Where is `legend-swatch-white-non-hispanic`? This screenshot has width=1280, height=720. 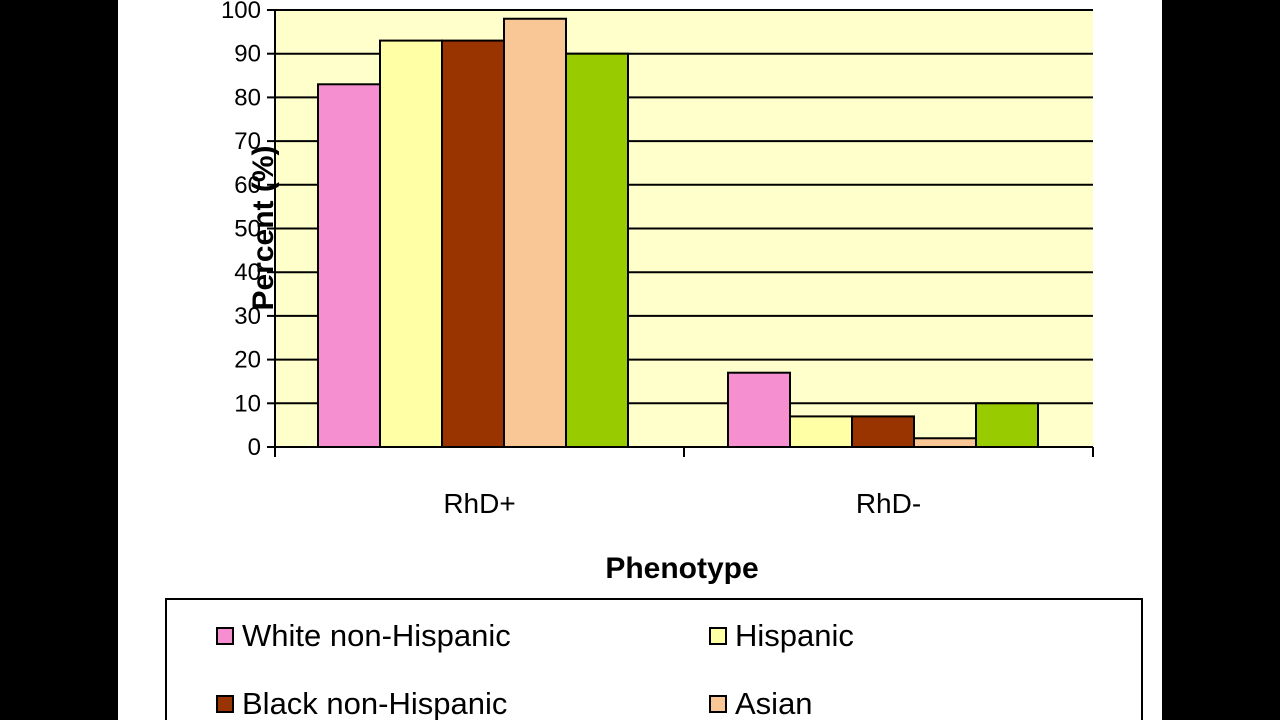 legend-swatch-white-non-hispanic is located at coordinates (225, 636).